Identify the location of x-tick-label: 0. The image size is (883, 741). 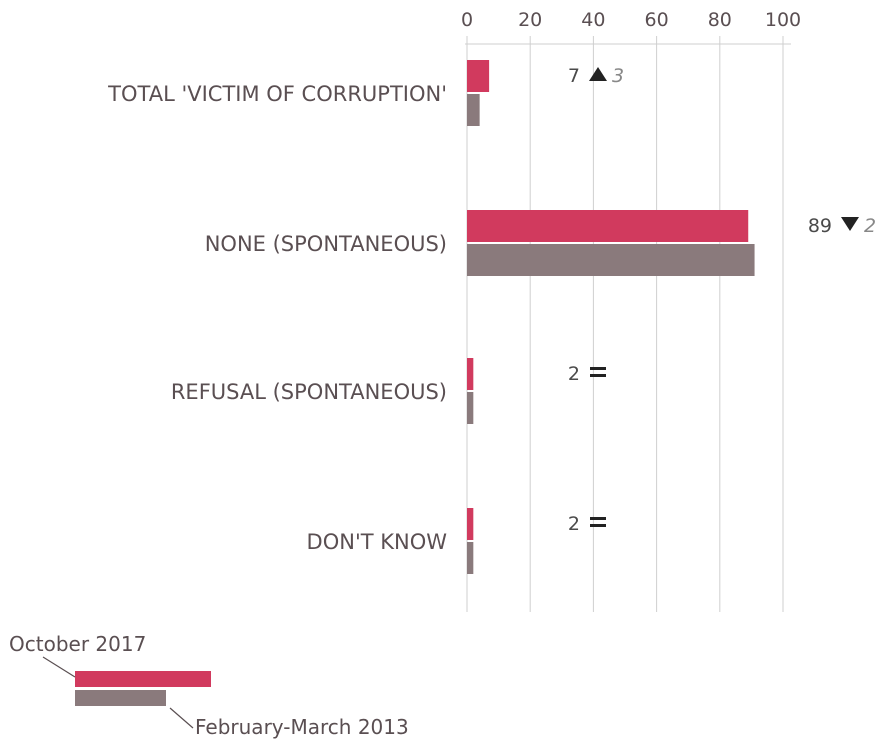
(467, 20).